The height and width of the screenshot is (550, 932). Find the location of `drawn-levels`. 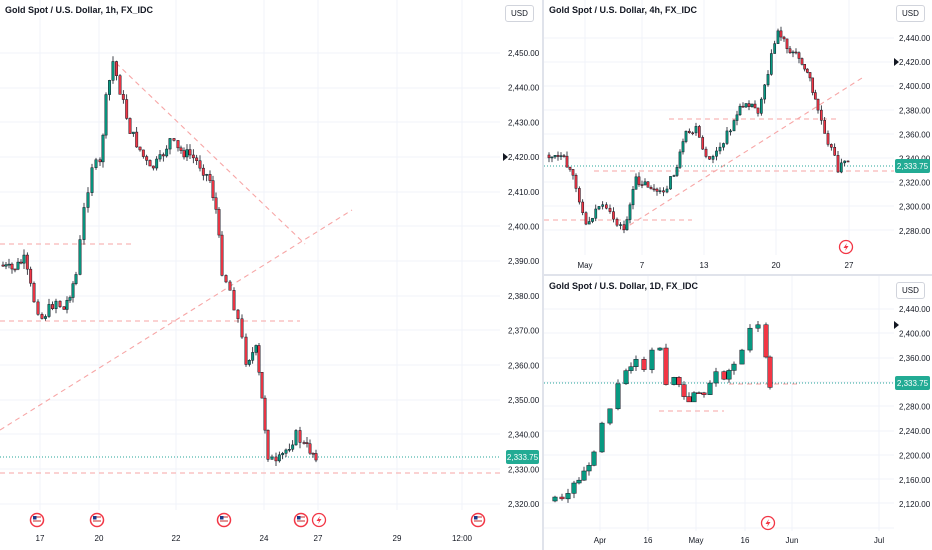

drawn-levels is located at coordinates (719, 397).